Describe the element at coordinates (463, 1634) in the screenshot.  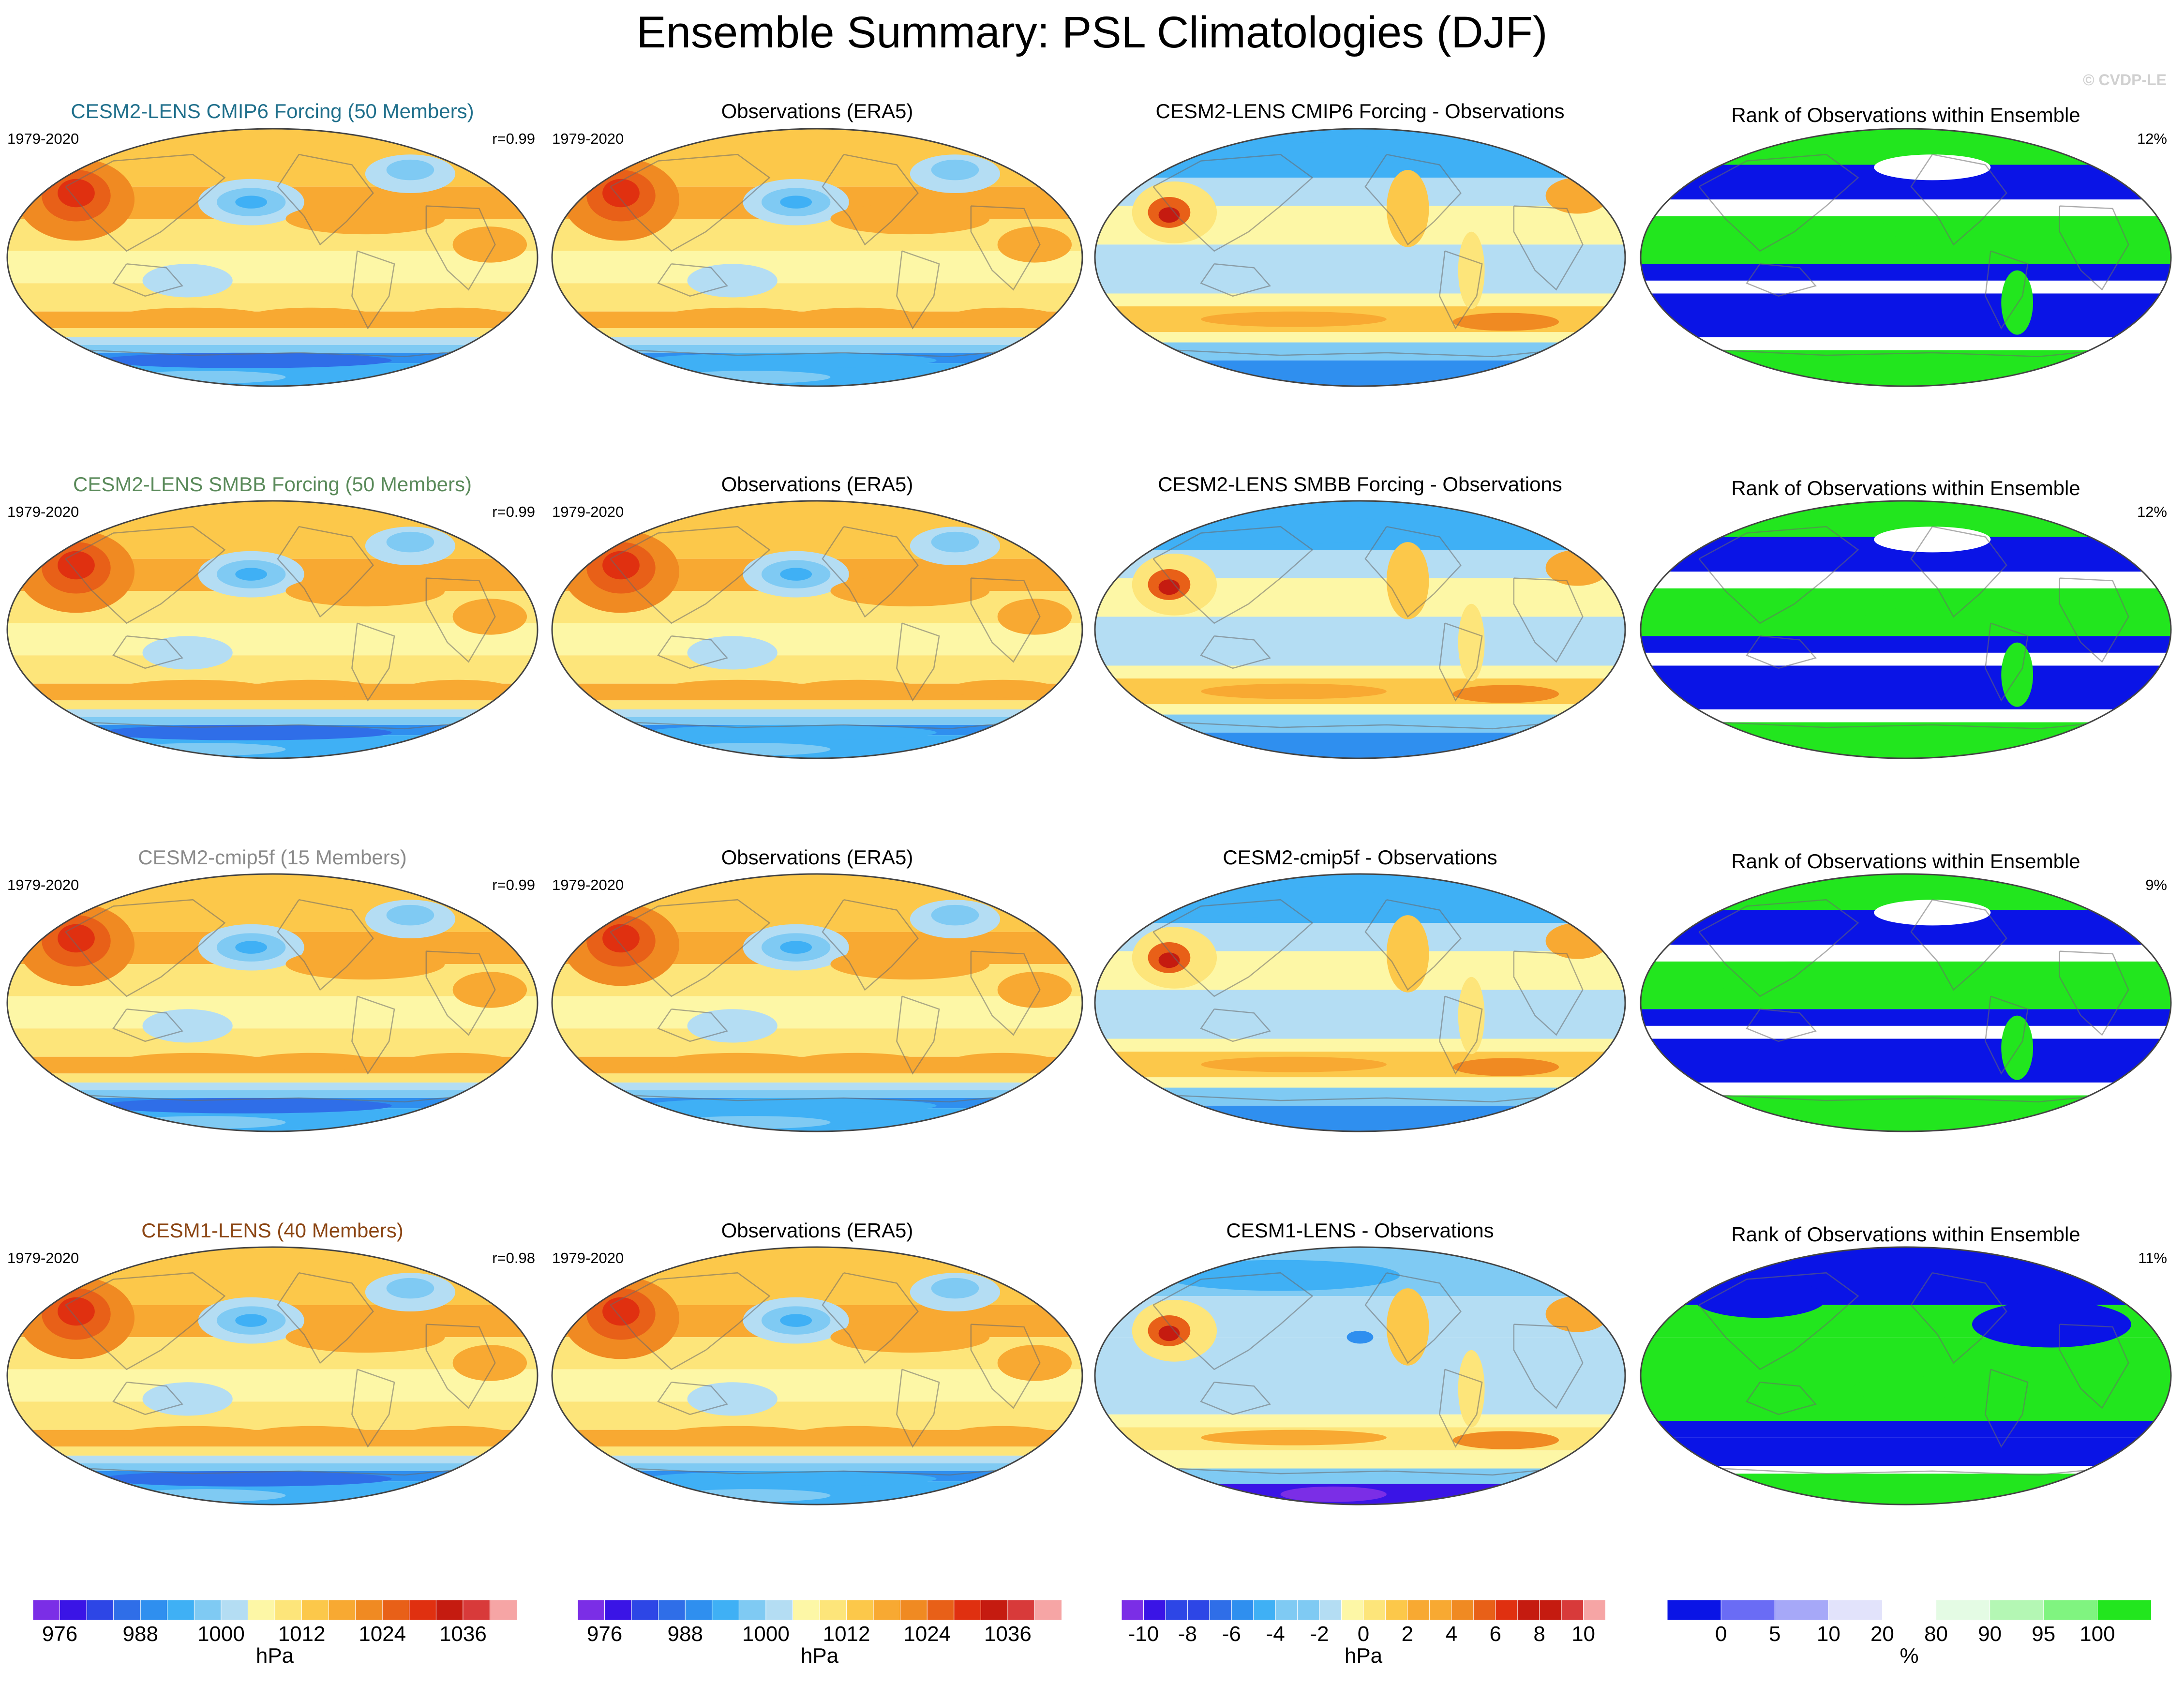
I see `colorbar-tick-label: 1036` at that location.